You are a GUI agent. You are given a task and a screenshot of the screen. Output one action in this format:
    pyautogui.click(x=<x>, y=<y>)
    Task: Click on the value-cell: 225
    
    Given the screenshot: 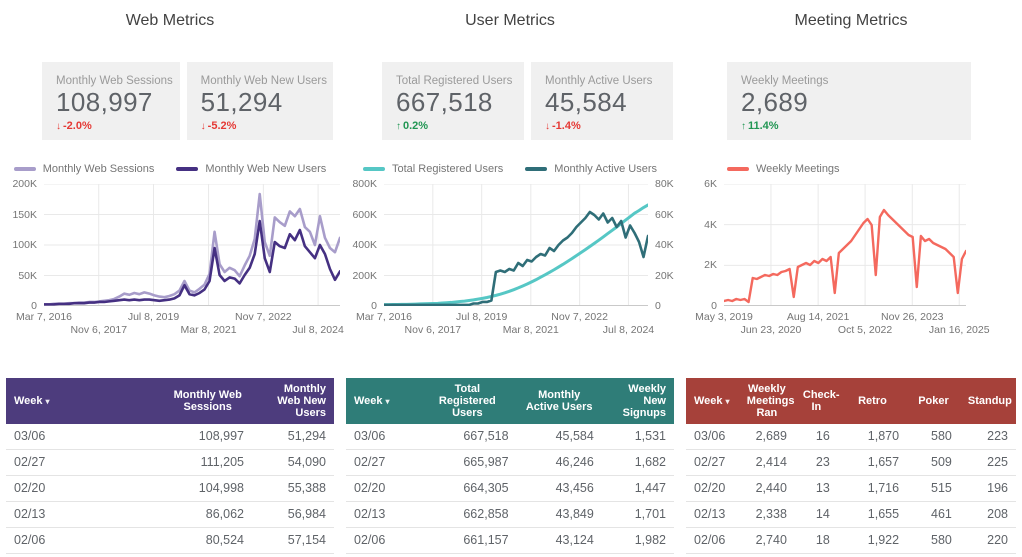 What is the action you would take?
    pyautogui.click(x=987, y=462)
    